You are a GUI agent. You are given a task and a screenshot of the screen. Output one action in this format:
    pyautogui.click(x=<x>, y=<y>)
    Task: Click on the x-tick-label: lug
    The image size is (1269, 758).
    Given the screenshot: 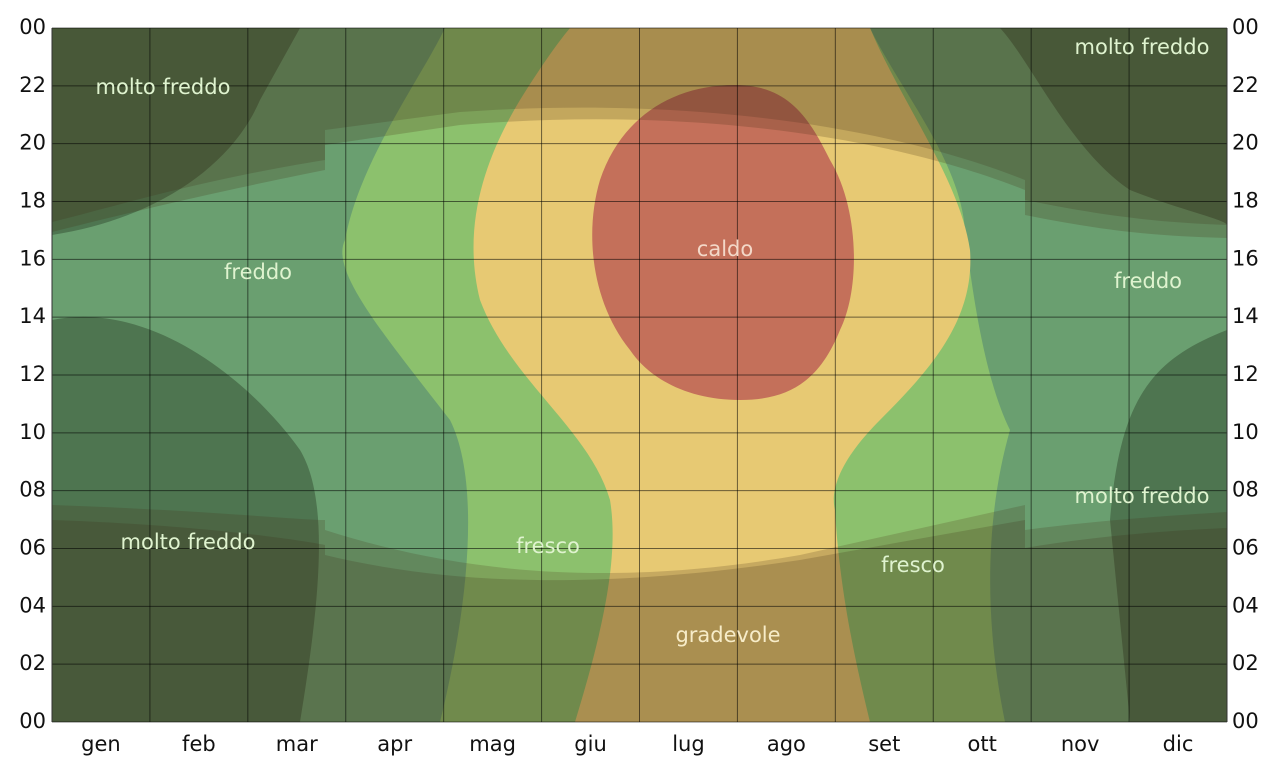 What is the action you would take?
    pyautogui.click(x=688, y=744)
    